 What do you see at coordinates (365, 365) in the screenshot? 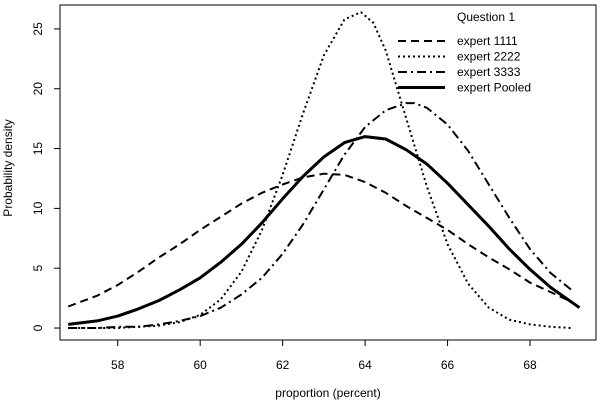
I see `x-tick-label: 64` at bounding box center [365, 365].